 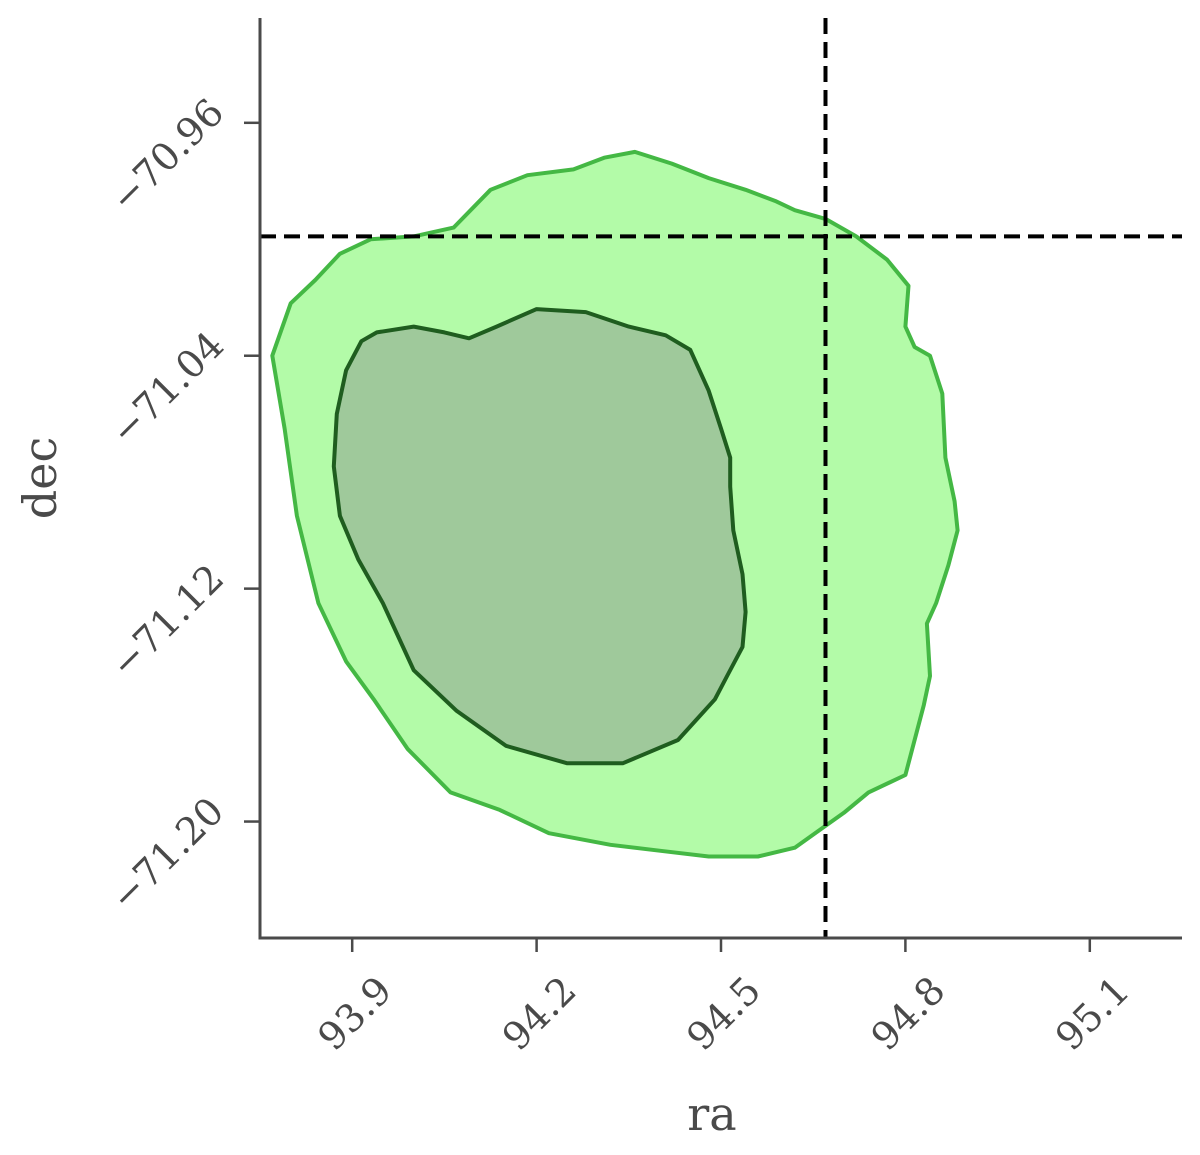 I want to click on x-tick-label: 93.9, so click(x=354, y=1013).